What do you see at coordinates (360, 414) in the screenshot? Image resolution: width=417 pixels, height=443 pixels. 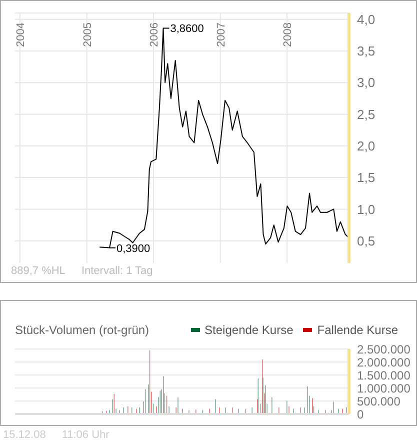 I see `y-tick-label: 0` at bounding box center [360, 414].